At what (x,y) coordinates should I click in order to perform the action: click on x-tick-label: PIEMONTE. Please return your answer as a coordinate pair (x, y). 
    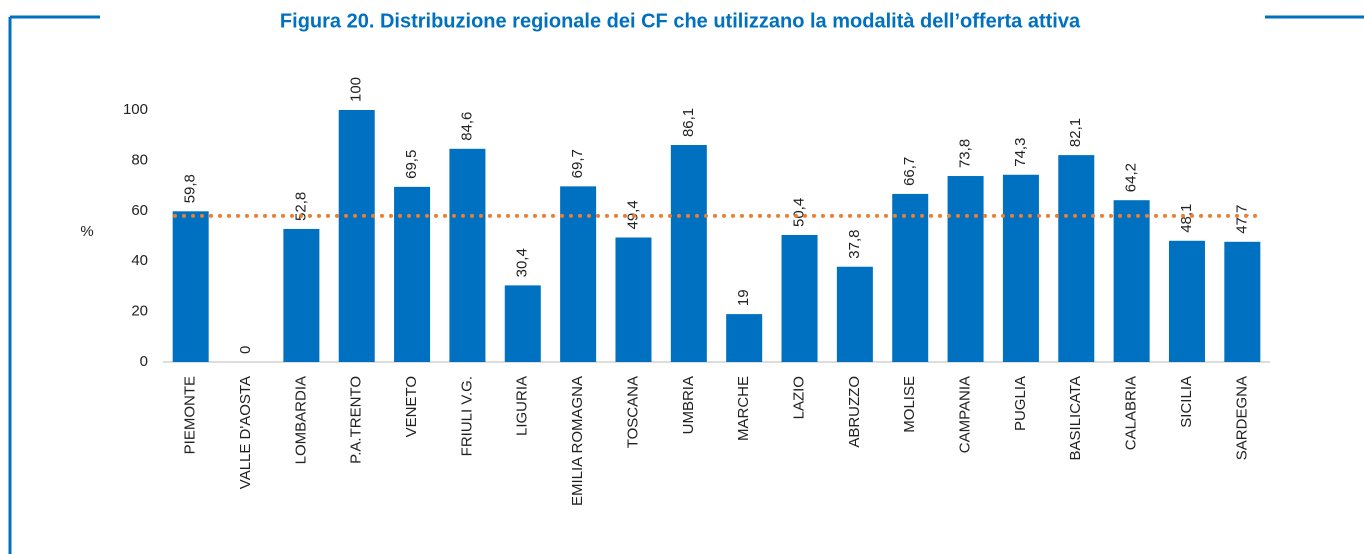
    Looking at the image, I should click on (190, 415).